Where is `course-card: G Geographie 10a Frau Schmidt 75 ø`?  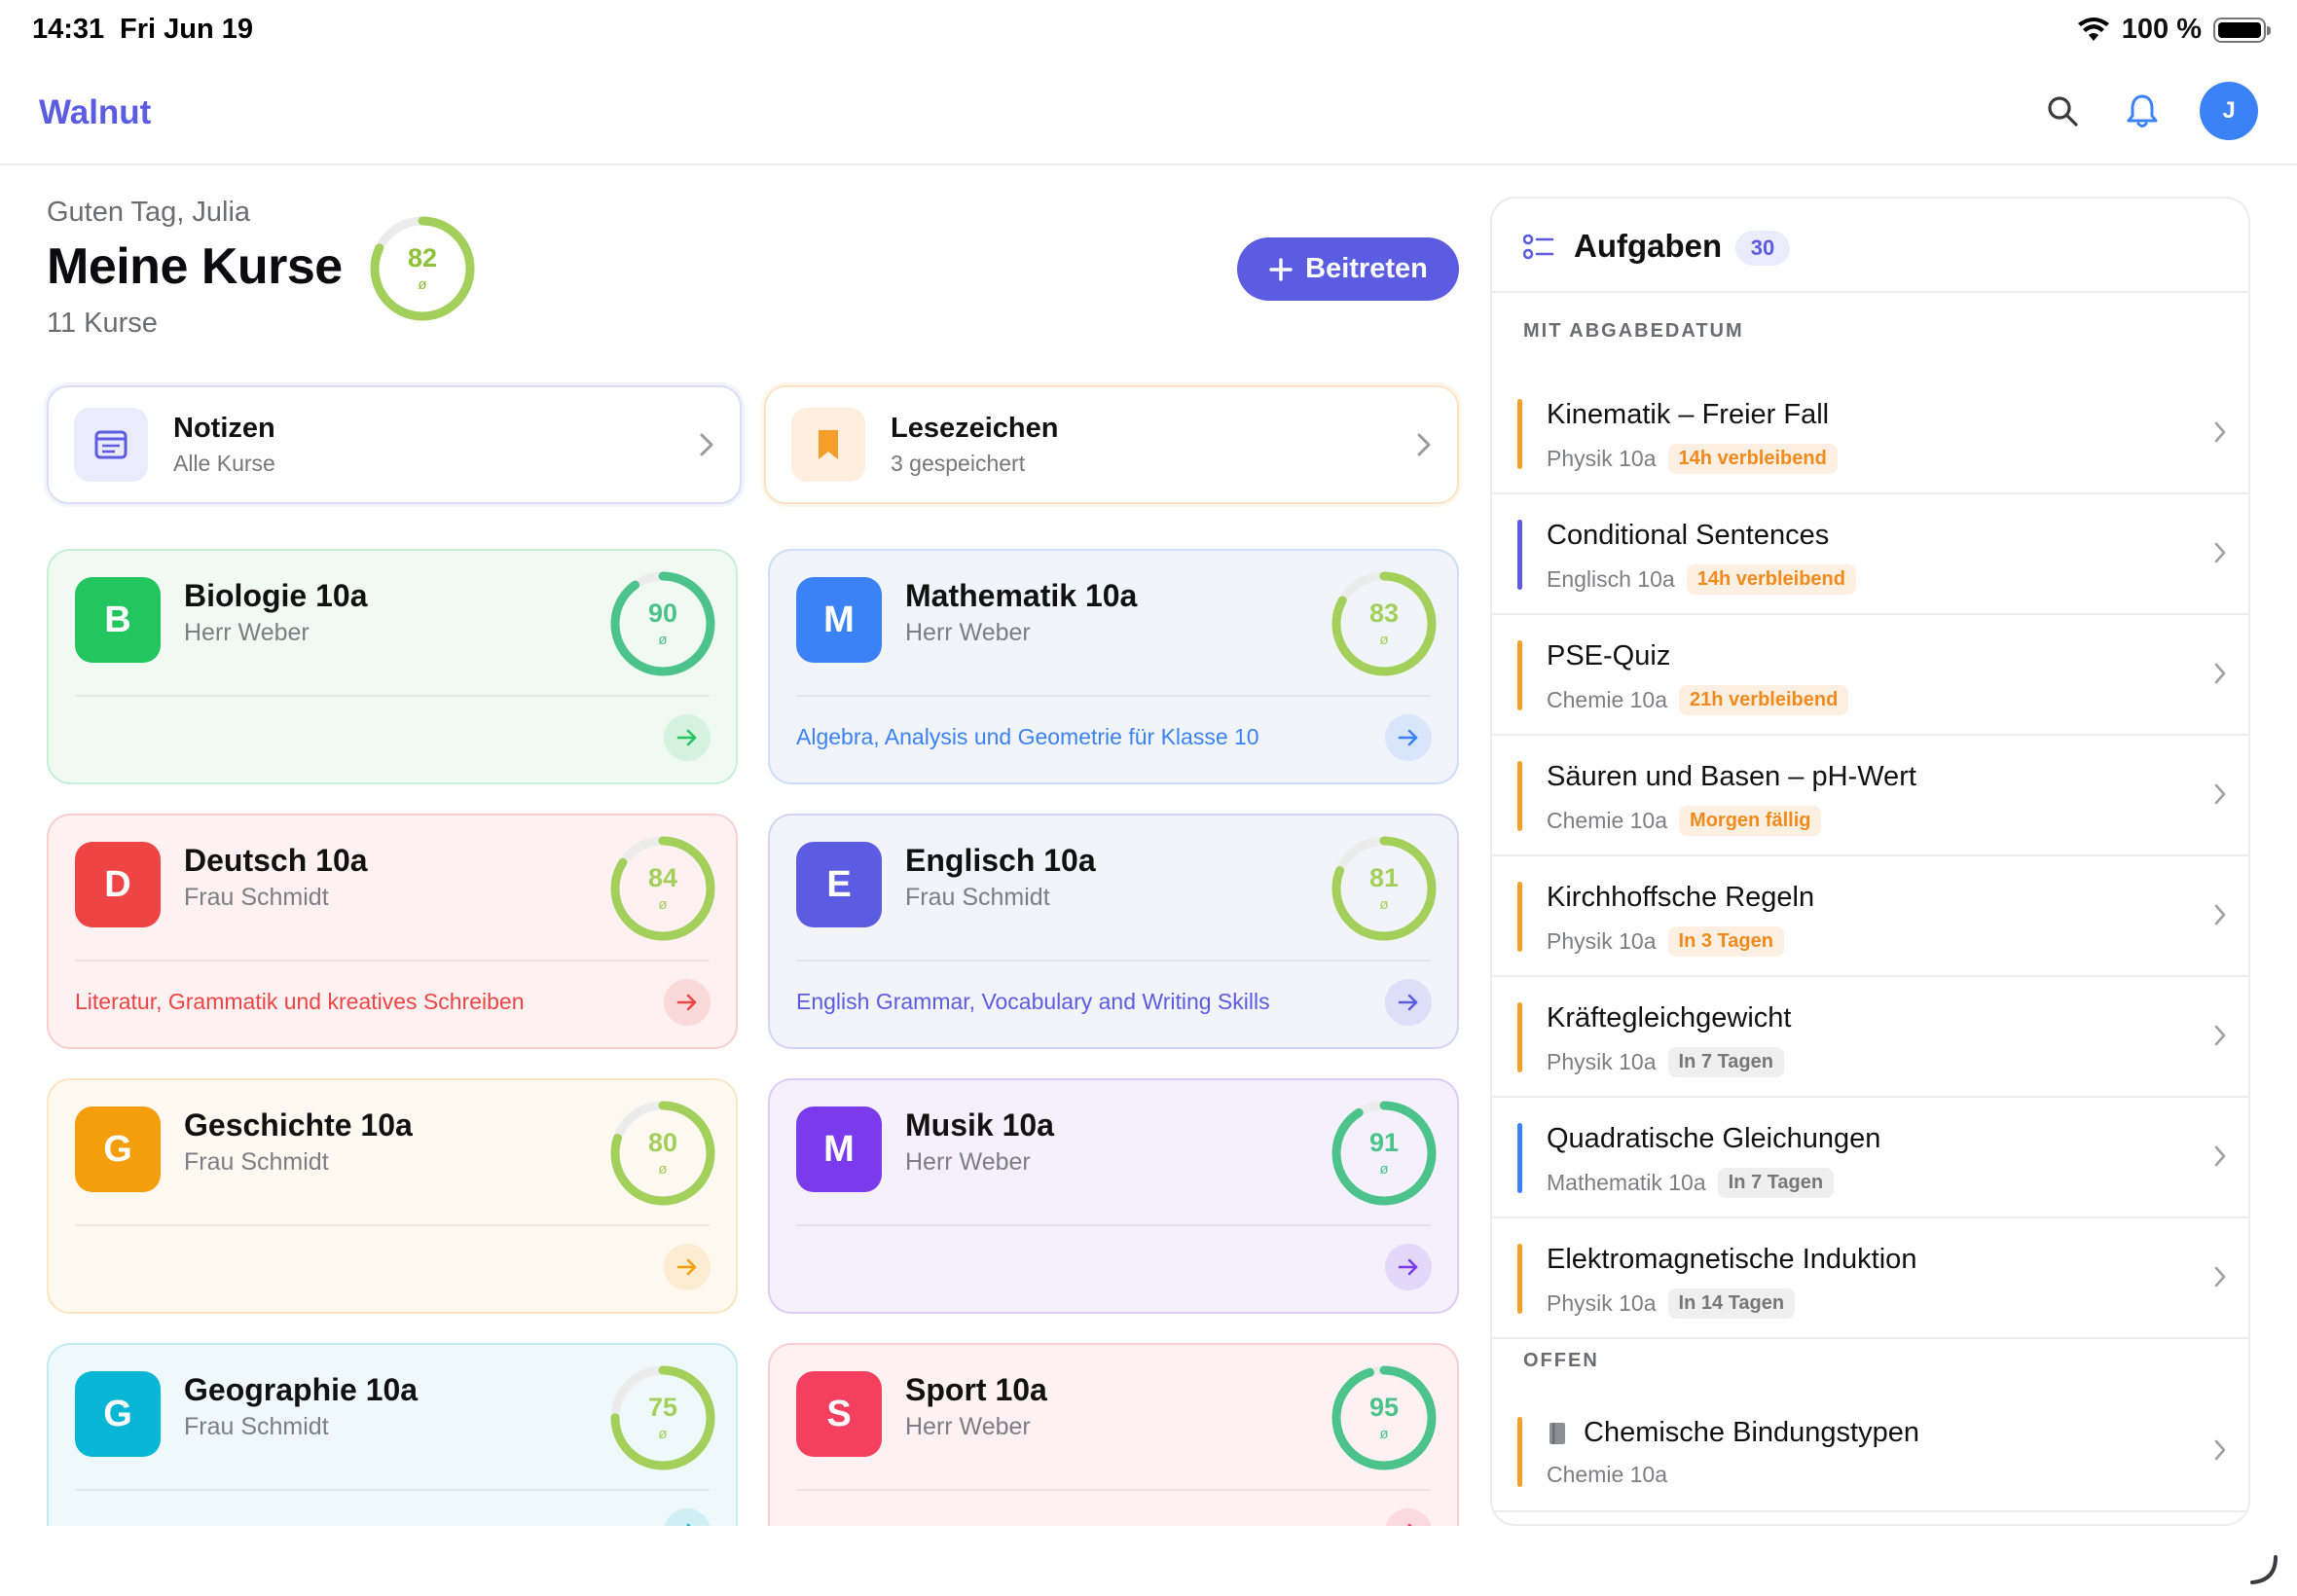 course-card: G Geographie 10a Frau Schmidt 75 ø is located at coordinates (392, 1434).